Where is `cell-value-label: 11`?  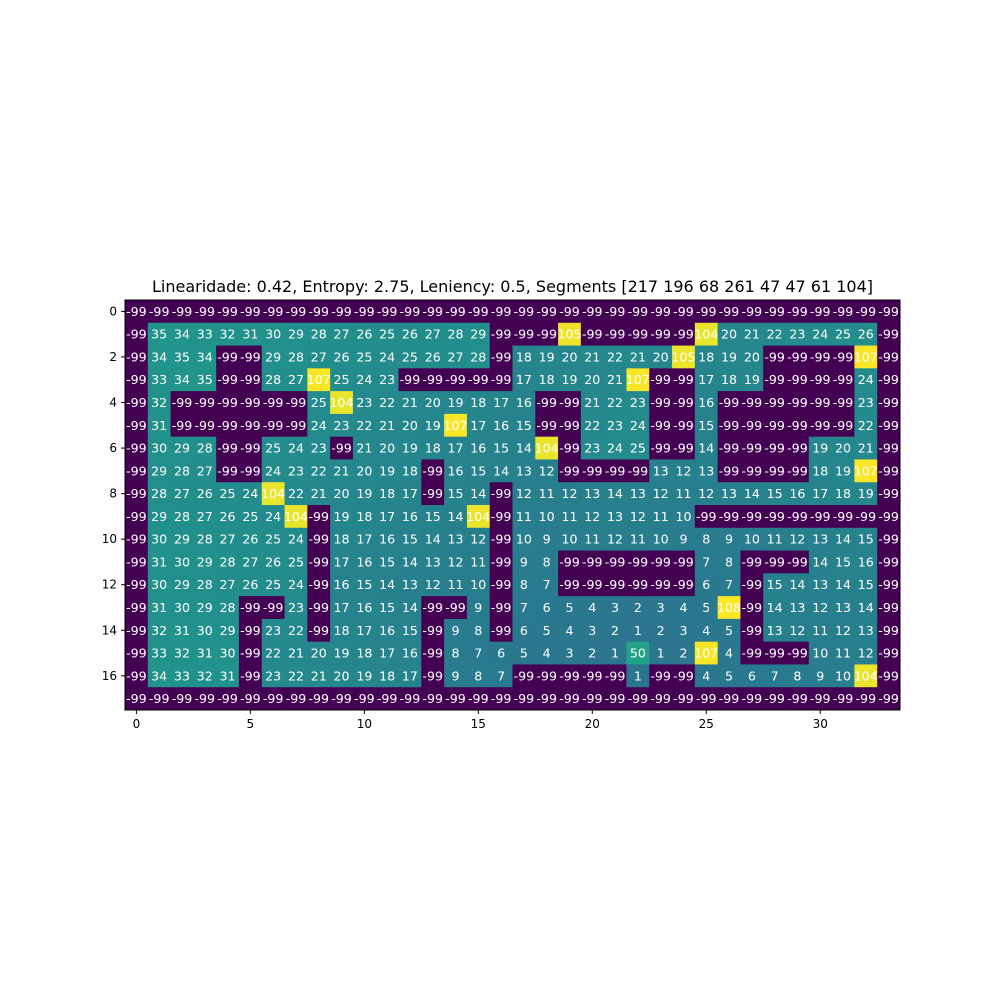 cell-value-label: 11 is located at coordinates (455, 584).